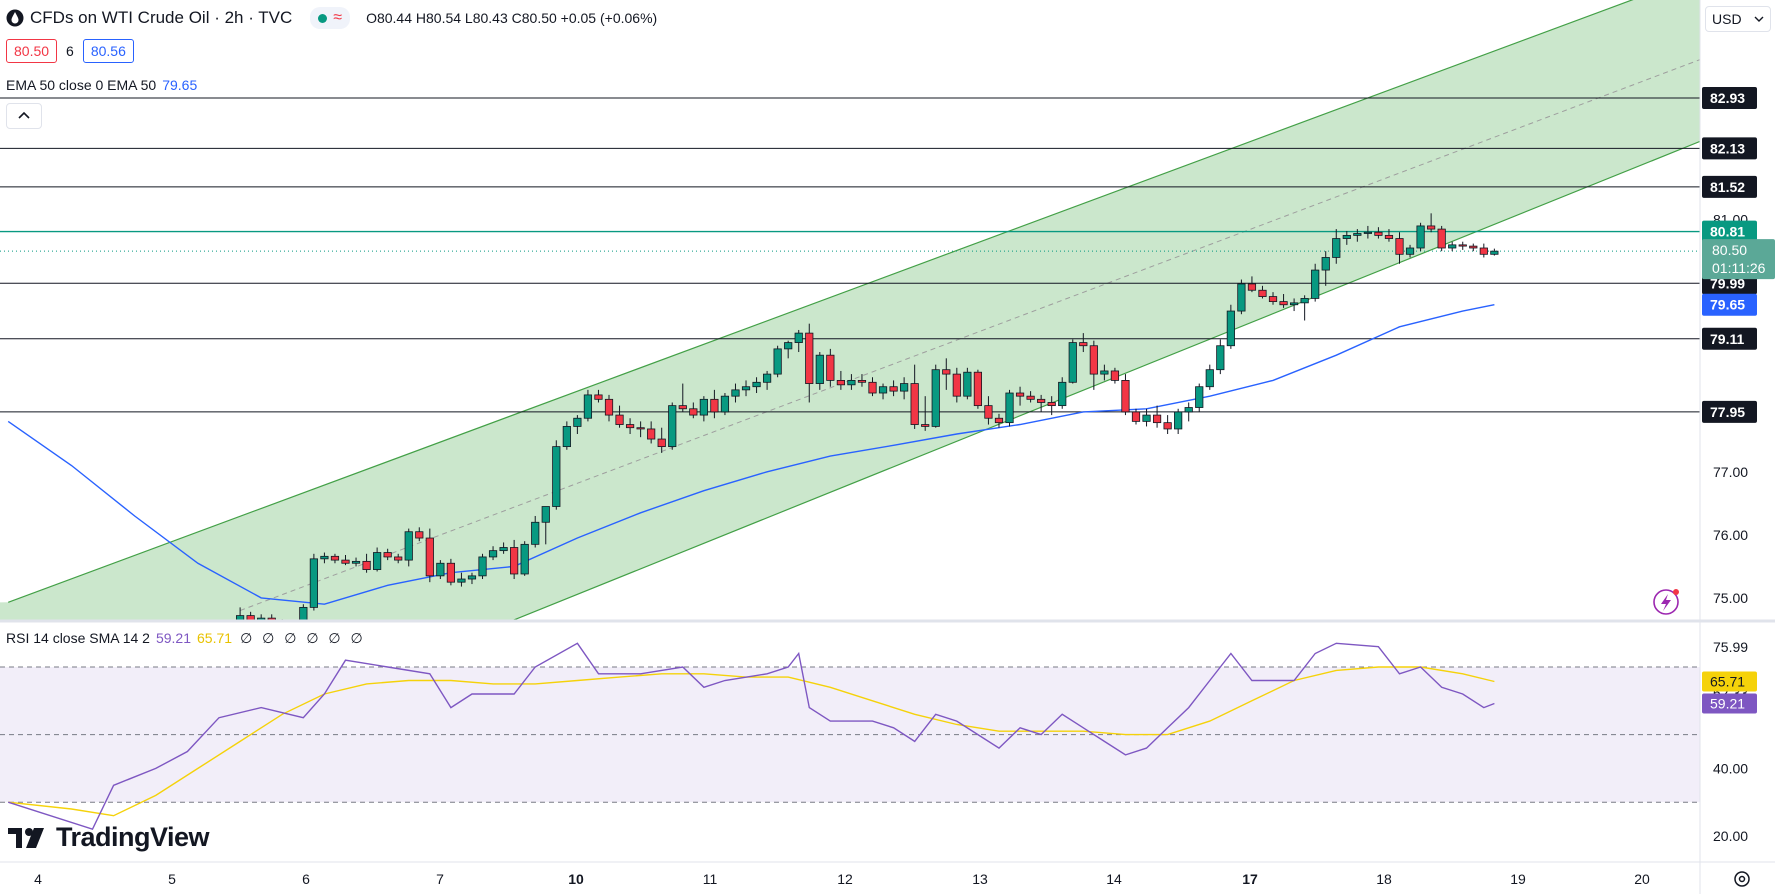 The width and height of the screenshot is (1775, 894). What do you see at coordinates (109, 837) in the screenshot?
I see `tradingview-logo: TradingView` at bounding box center [109, 837].